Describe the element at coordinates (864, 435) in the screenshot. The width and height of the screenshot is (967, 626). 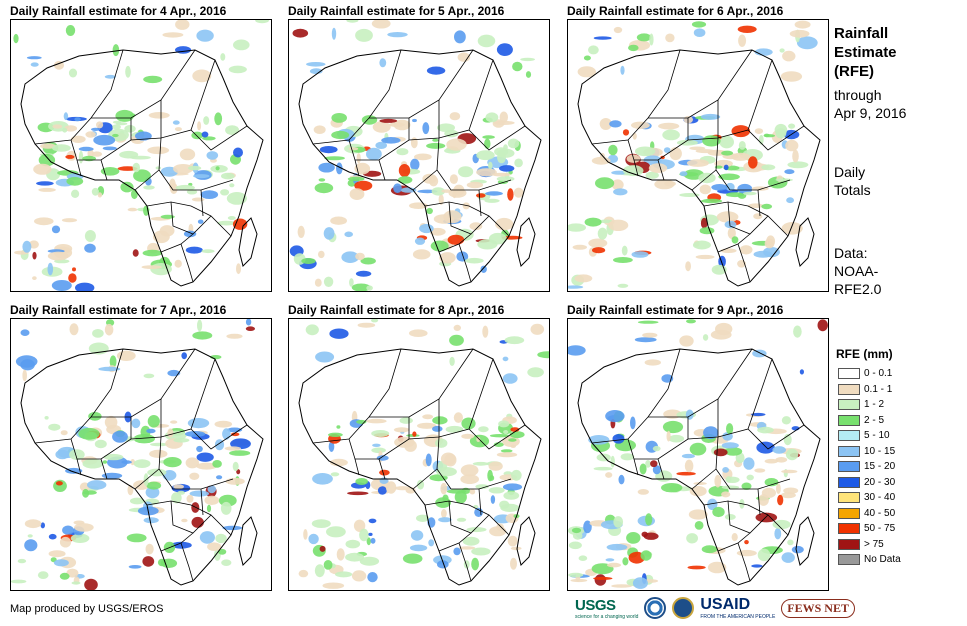
I see `legend-item: 5 - 10` at that location.